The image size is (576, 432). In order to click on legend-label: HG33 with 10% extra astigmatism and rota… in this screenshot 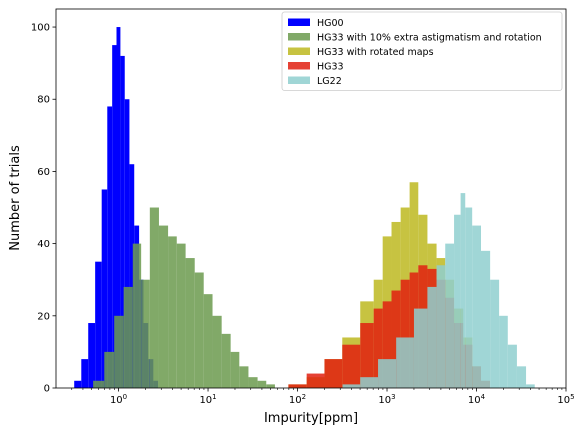, I will do `click(429, 38)`.